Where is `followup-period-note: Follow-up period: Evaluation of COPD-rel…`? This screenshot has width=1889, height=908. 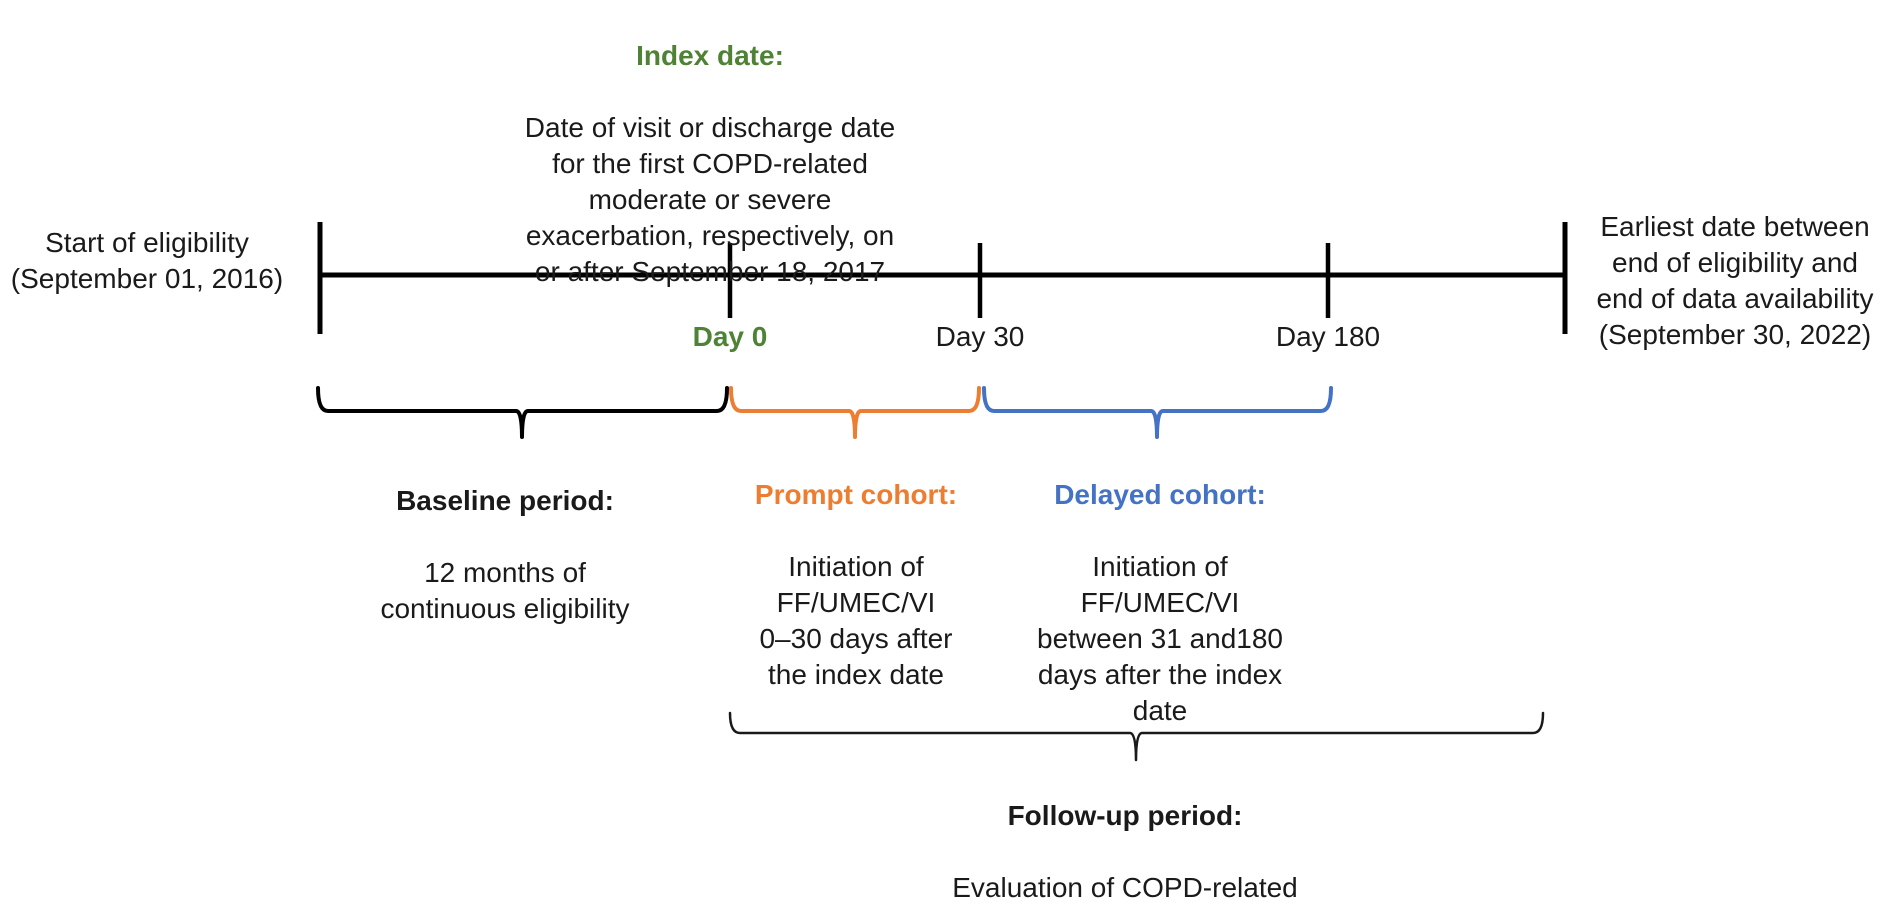
followup-period-note: Follow-up period: Evaluation of COPD-rel… is located at coordinates (1125, 835).